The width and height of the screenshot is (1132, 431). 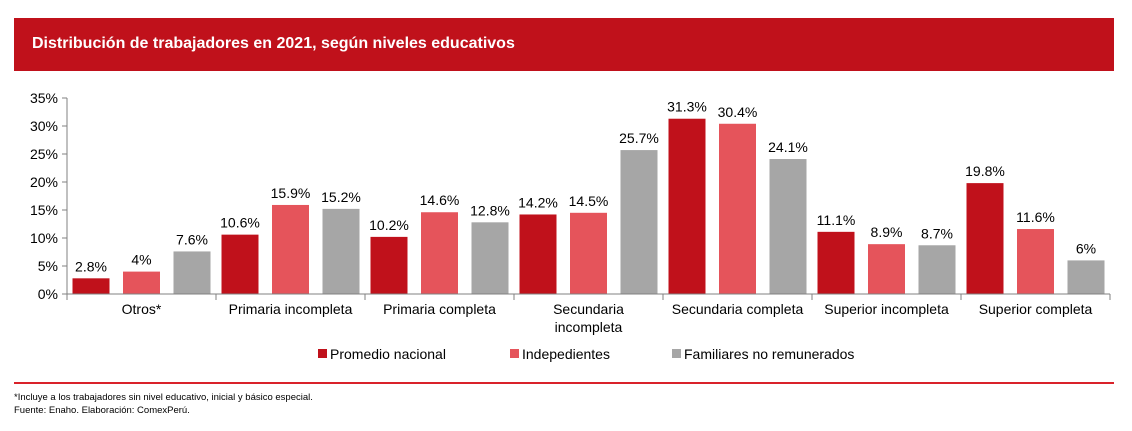 I want to click on y-tick-label: 15%, so click(x=44, y=210).